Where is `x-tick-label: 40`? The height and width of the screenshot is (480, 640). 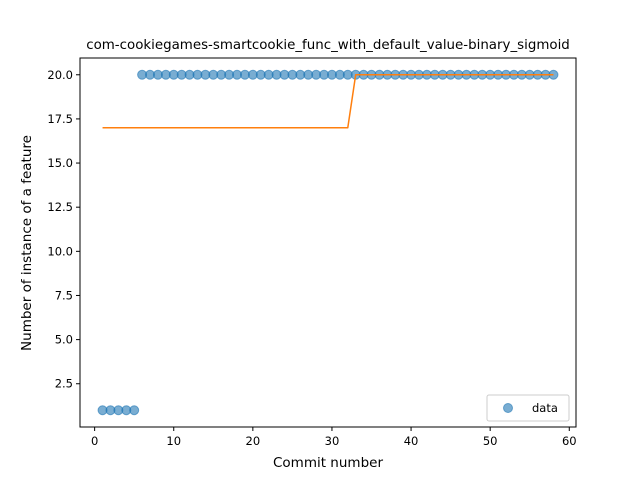 x-tick-label: 40 is located at coordinates (411, 441).